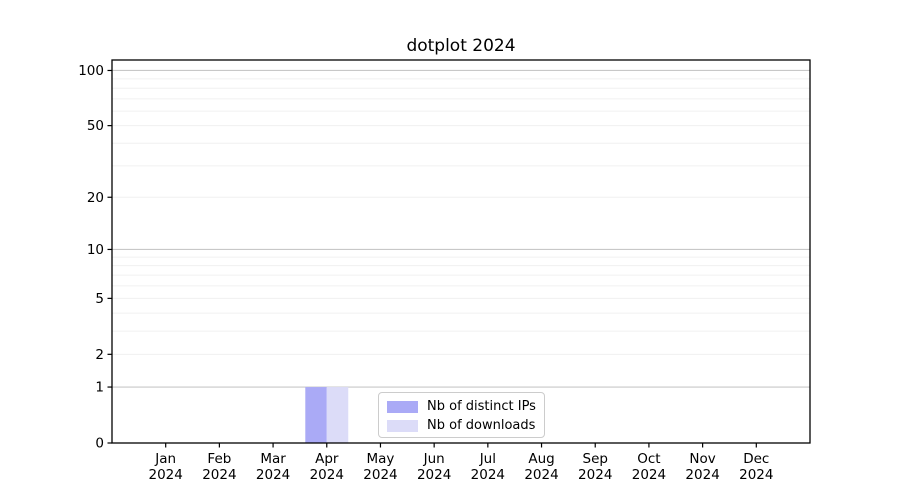 Image resolution: width=900 pixels, height=500 pixels. I want to click on legend: Nb of distinct IPs Nb of downloads, so click(461, 415).